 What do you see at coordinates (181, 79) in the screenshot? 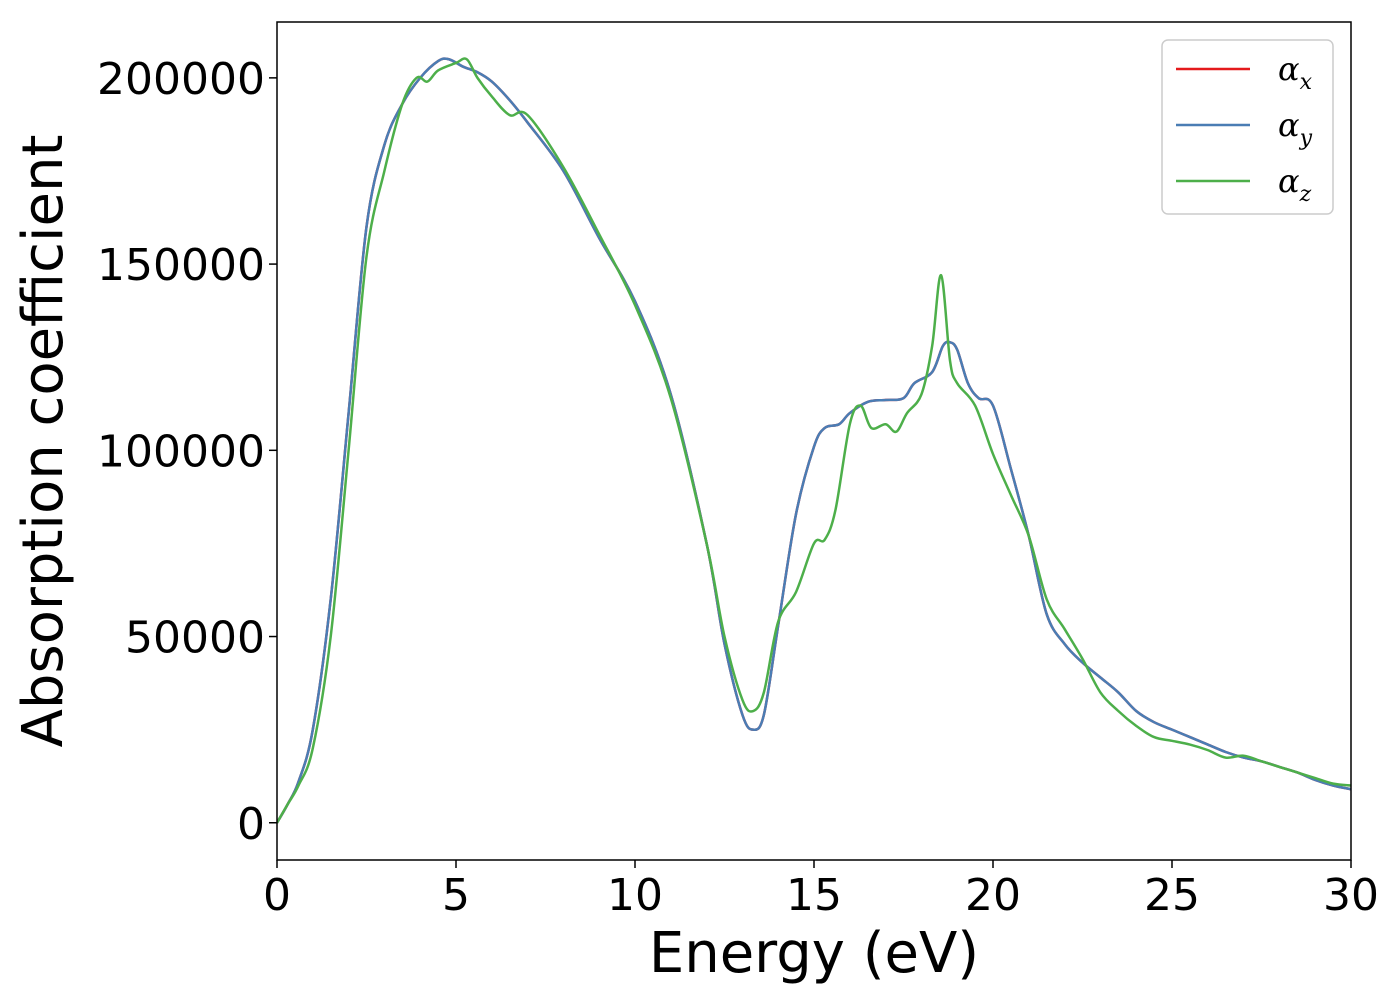
I see `y-tick-label: 200000` at bounding box center [181, 79].